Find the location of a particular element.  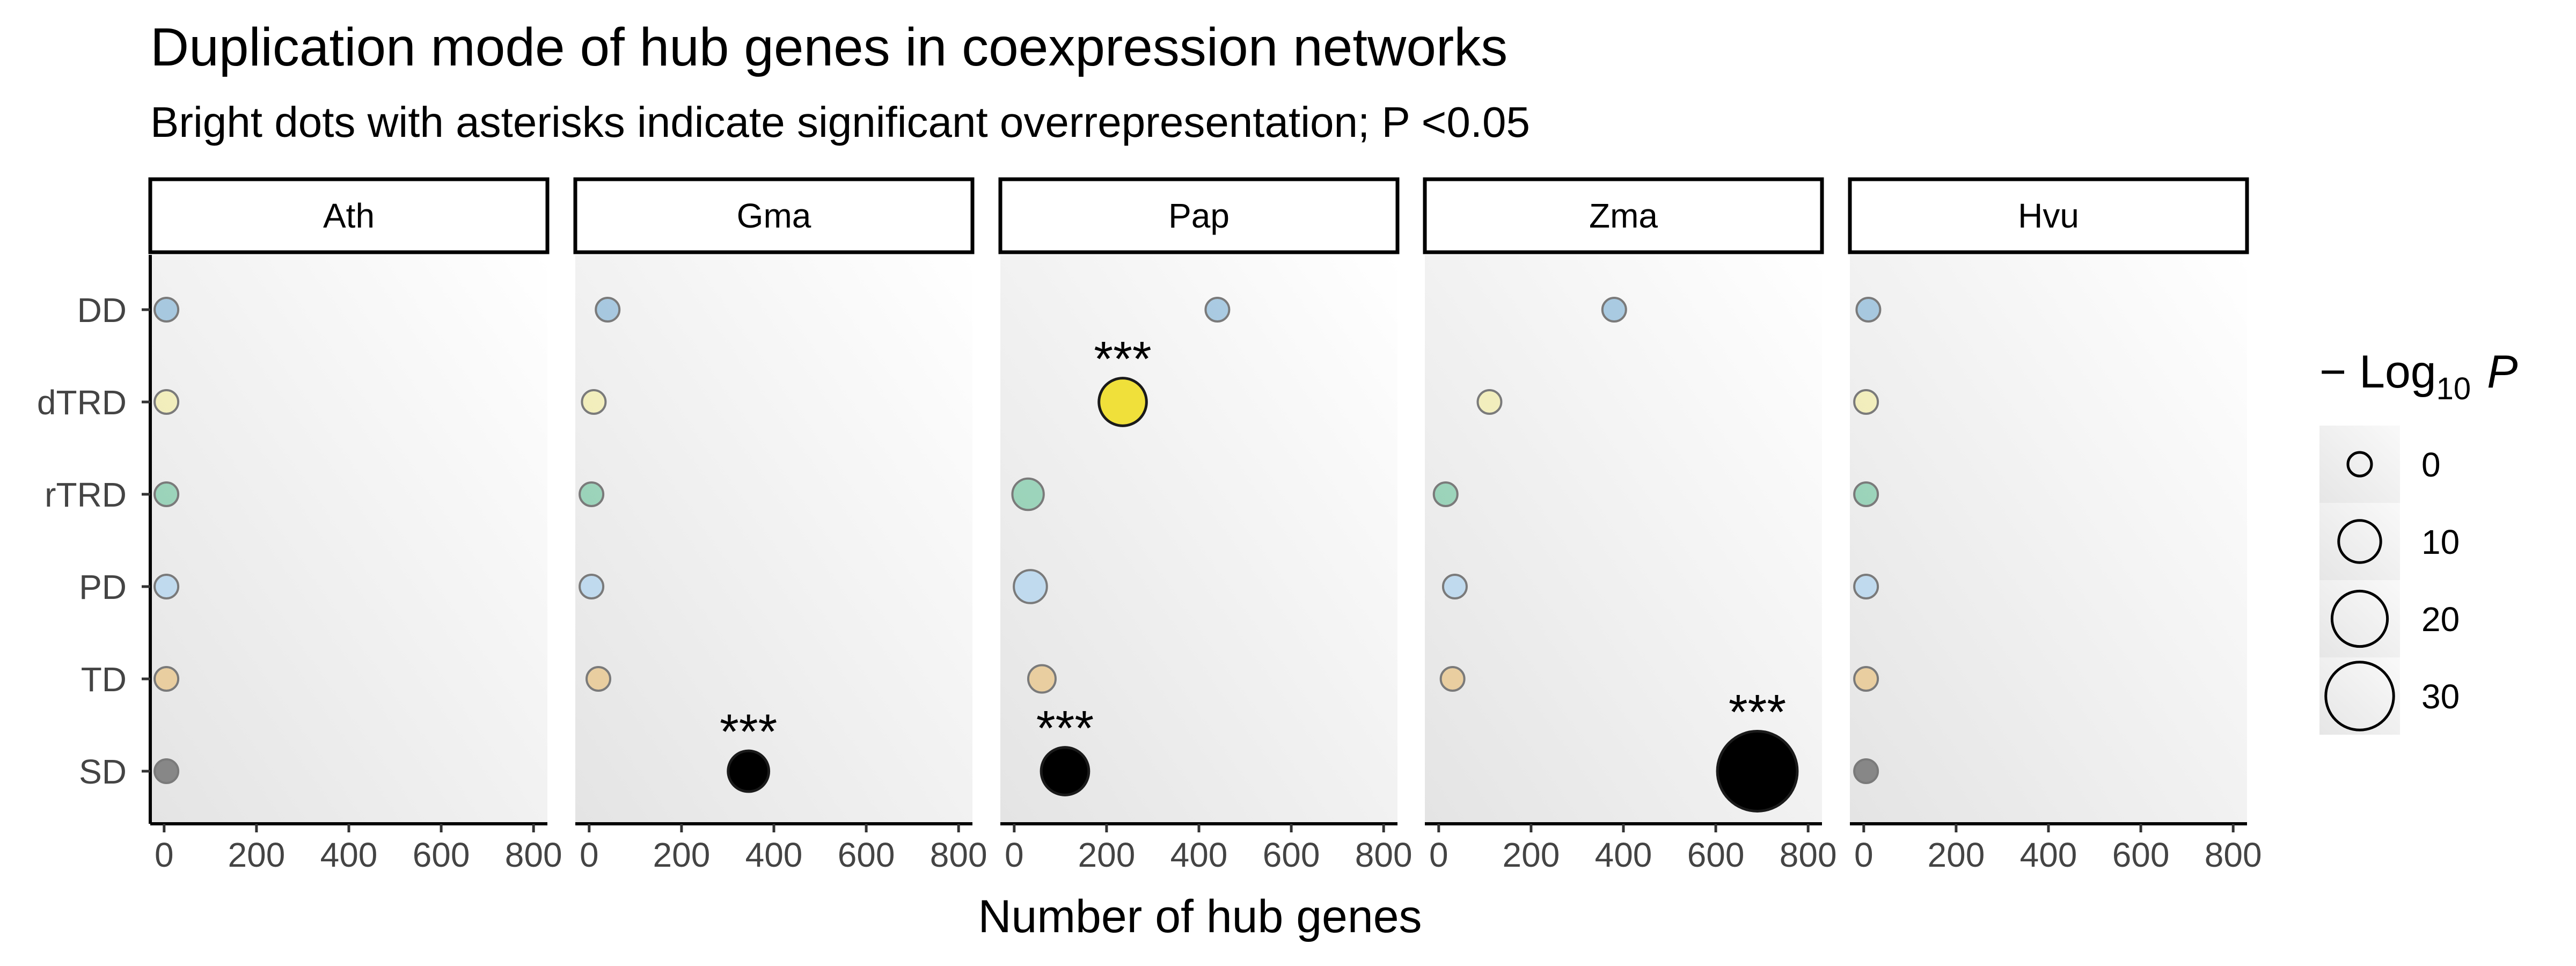

point-ath-td is located at coordinates (166, 679).